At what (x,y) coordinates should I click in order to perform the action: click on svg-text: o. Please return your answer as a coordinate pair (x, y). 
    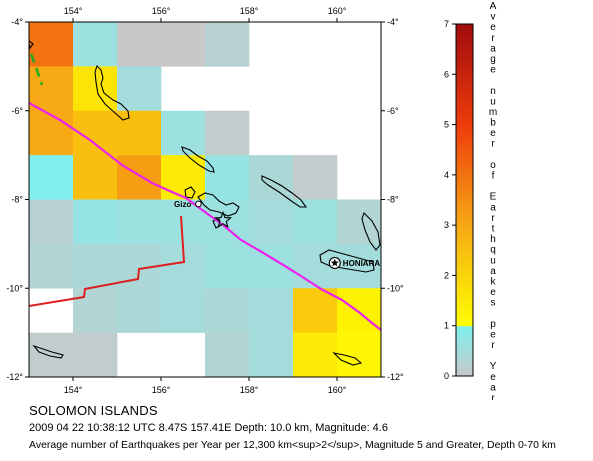
    Looking at the image, I should click on (493, 165).